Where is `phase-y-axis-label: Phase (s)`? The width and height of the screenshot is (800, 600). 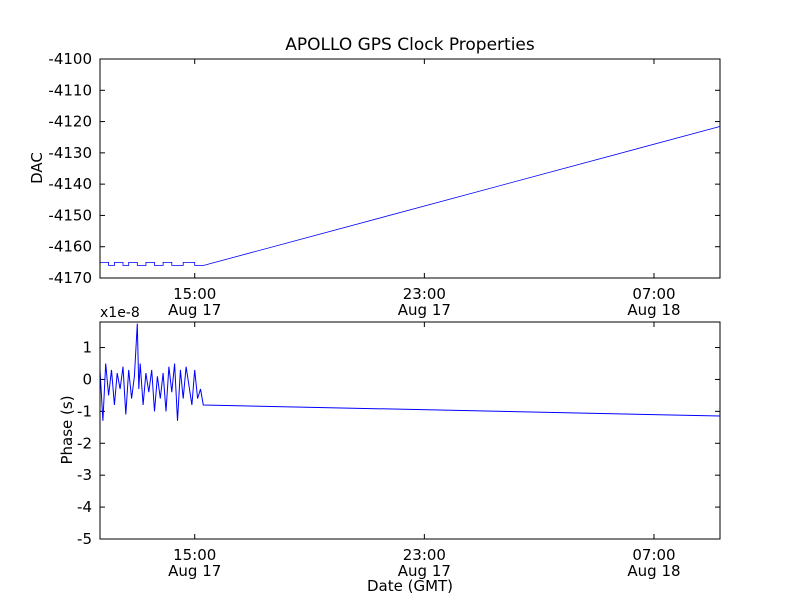
phase-y-axis-label: Phase (s) is located at coordinates (67, 429).